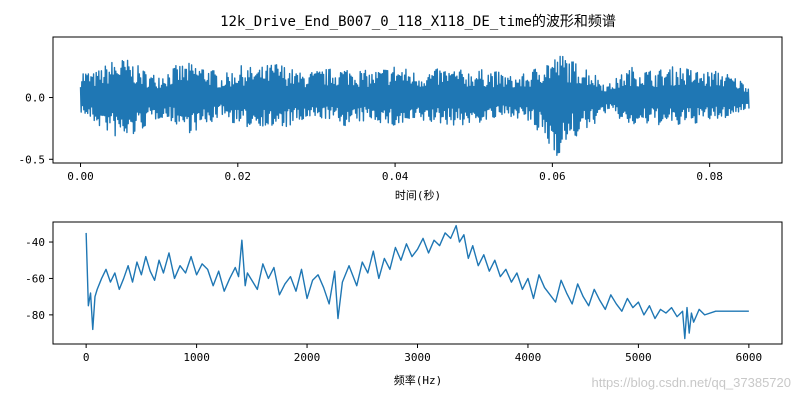  Describe the element at coordinates (35, 98) in the screenshot. I see `y-tick-label: 0.0` at that location.